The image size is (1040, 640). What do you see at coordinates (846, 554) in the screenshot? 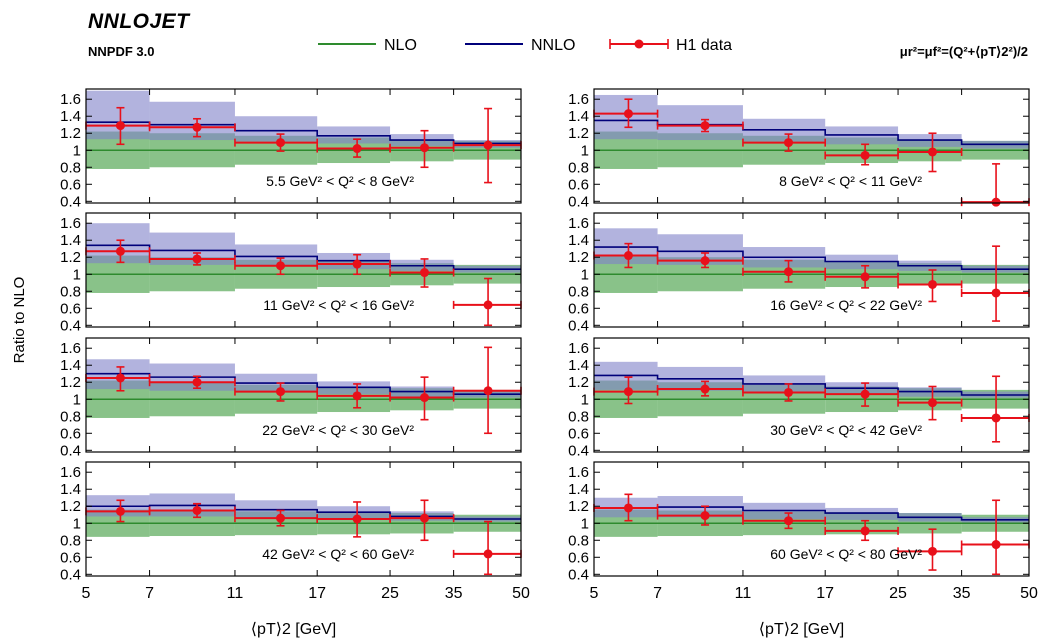
I see `panel-q2-label: 60 GeV² < Q² < 80 GeV²` at bounding box center [846, 554].